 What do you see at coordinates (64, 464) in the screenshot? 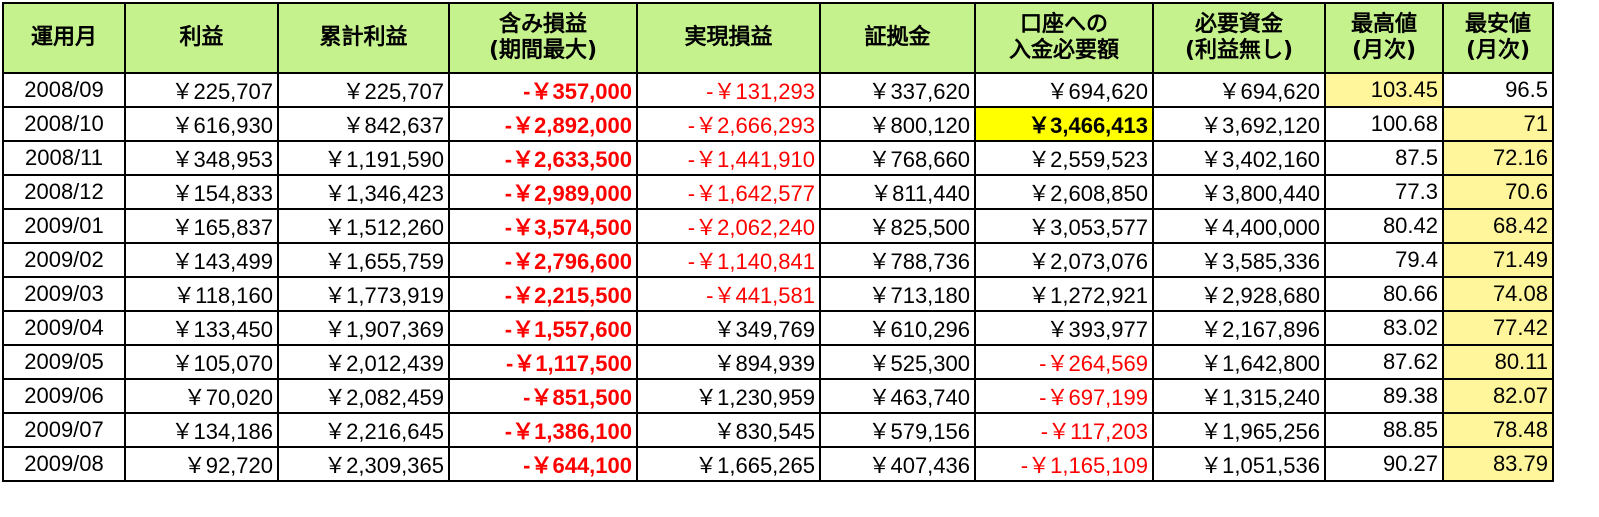
I see `cell-month: 2009/08` at bounding box center [64, 464].